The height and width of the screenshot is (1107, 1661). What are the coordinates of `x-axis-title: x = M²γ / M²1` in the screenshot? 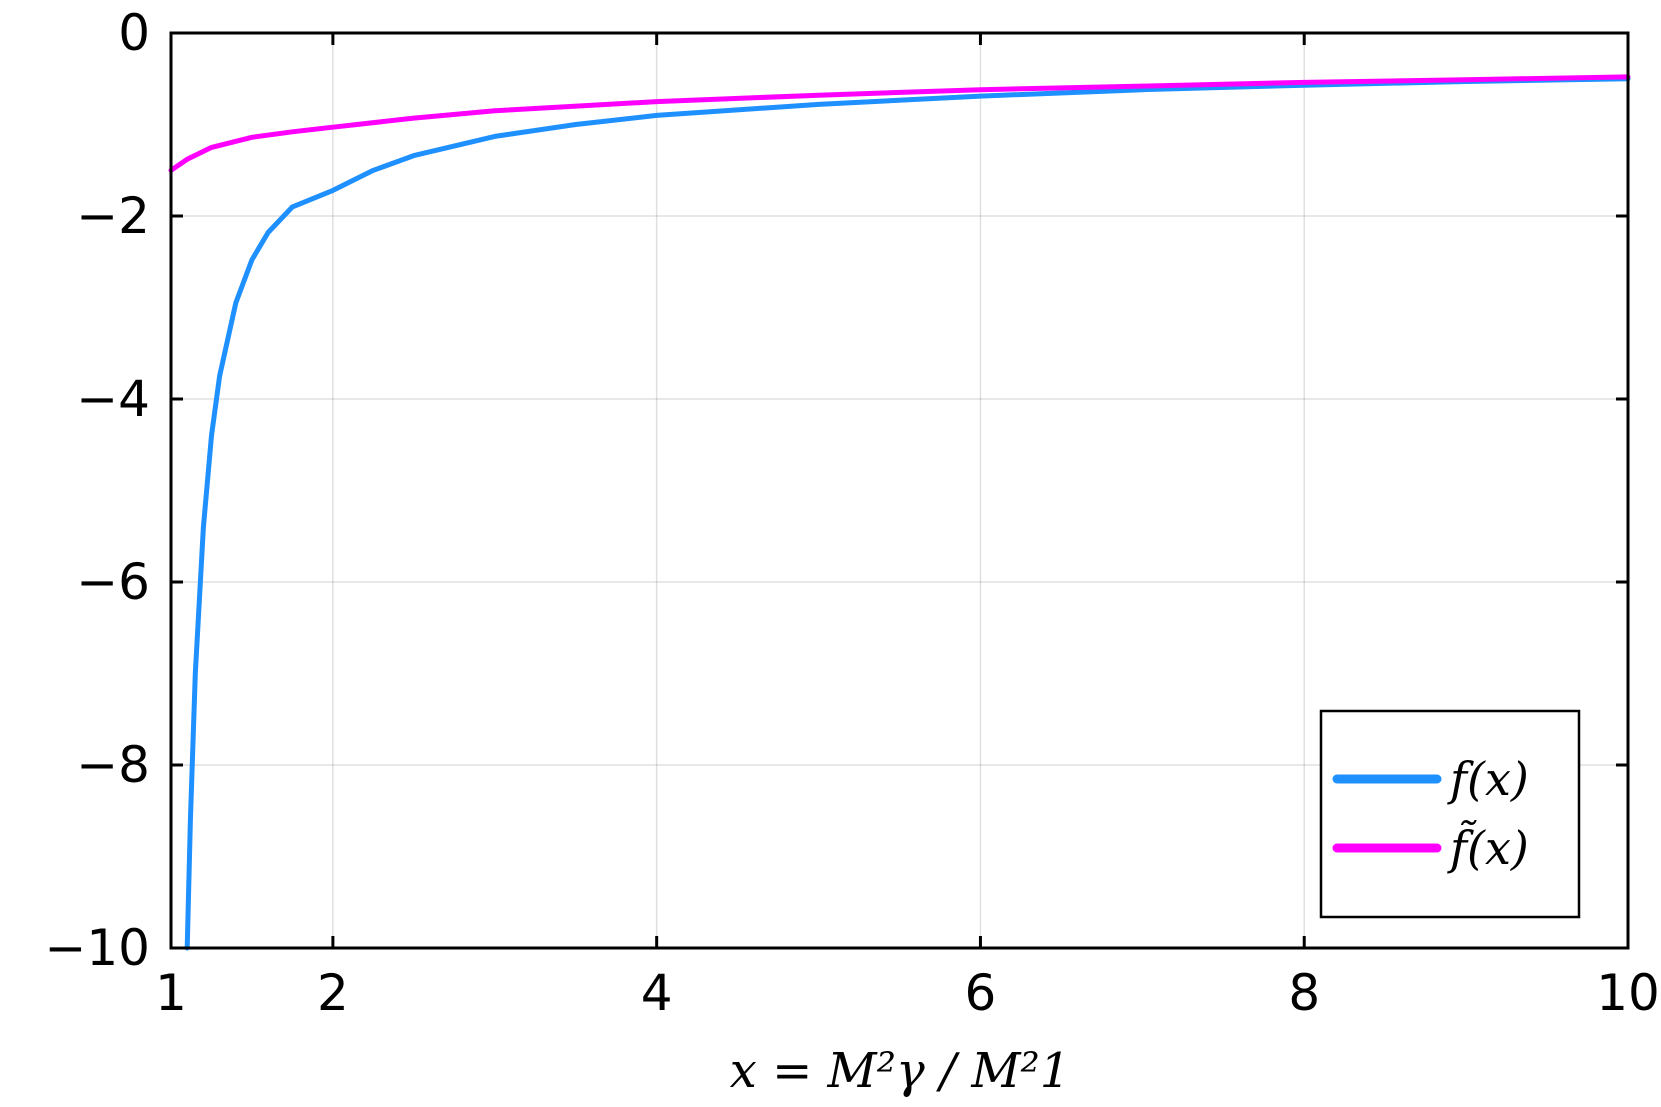 It's located at (900, 1071).